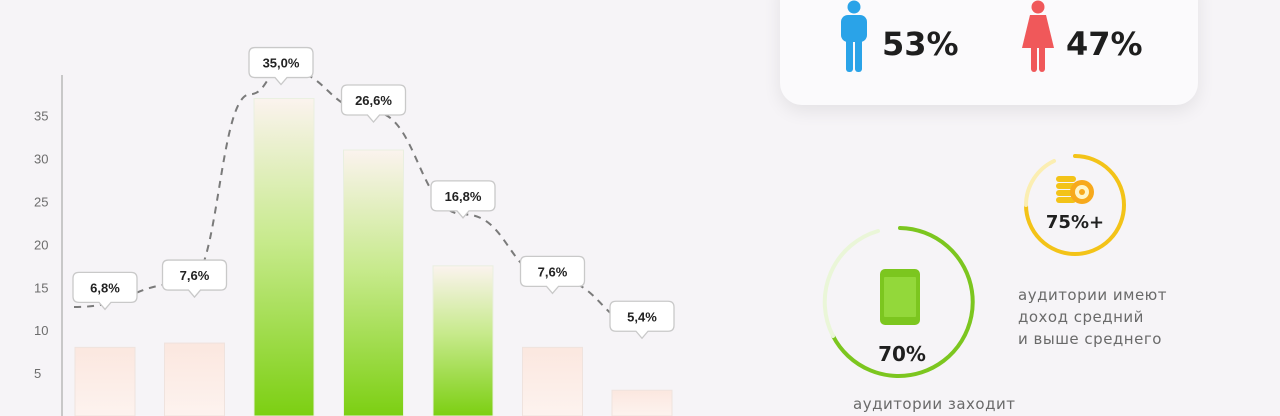  I want to click on y-tick-label: 35, so click(41, 116).